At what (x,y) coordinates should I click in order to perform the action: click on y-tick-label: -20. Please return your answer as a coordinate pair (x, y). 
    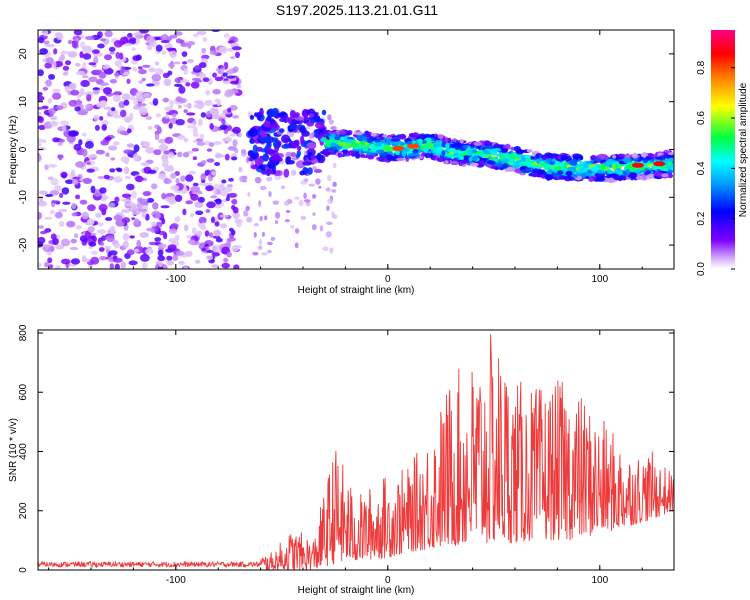
    Looking at the image, I should click on (23, 244).